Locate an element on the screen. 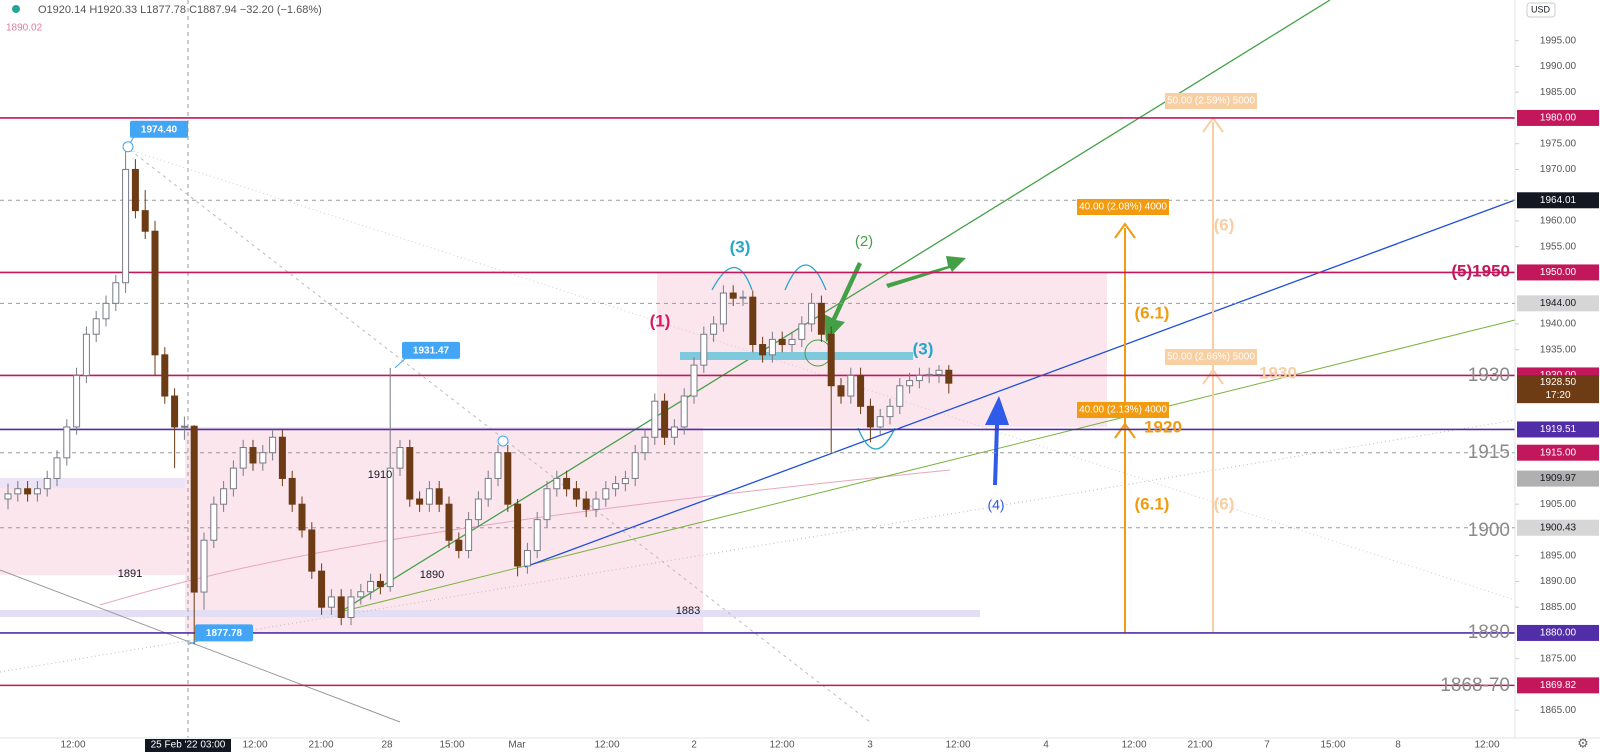 This screenshot has width=1600, height=752. pattern-arc is located at coordinates (803, 357).